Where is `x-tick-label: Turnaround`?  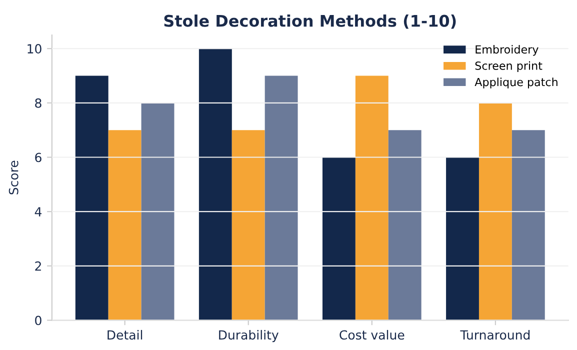
x-tick-label: Turnaround is located at coordinates (495, 335).